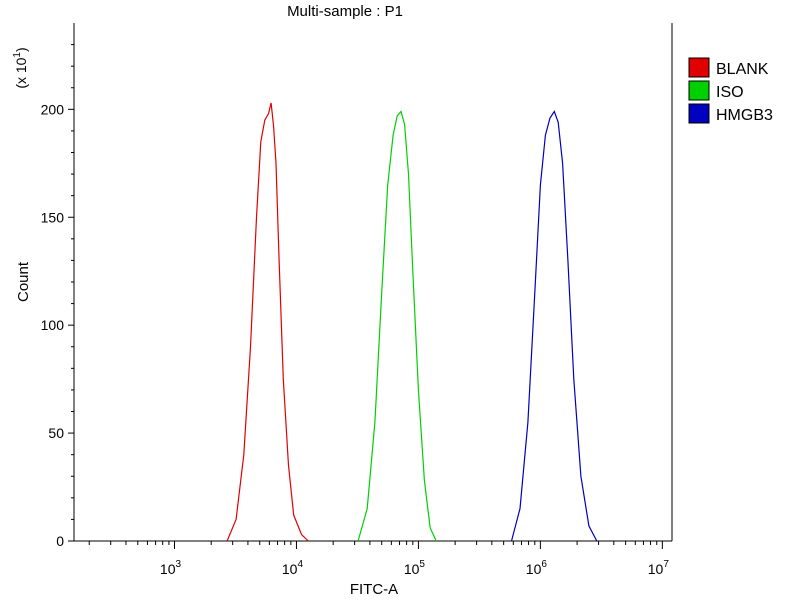 This screenshot has height=600, width=800. I want to click on y-tick-label: 200, so click(53, 109).